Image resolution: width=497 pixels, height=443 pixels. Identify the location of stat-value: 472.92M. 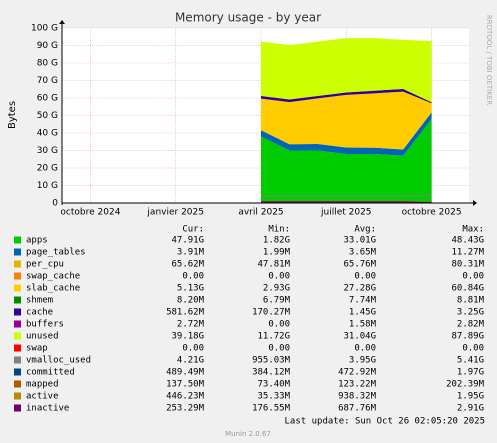
(357, 373).